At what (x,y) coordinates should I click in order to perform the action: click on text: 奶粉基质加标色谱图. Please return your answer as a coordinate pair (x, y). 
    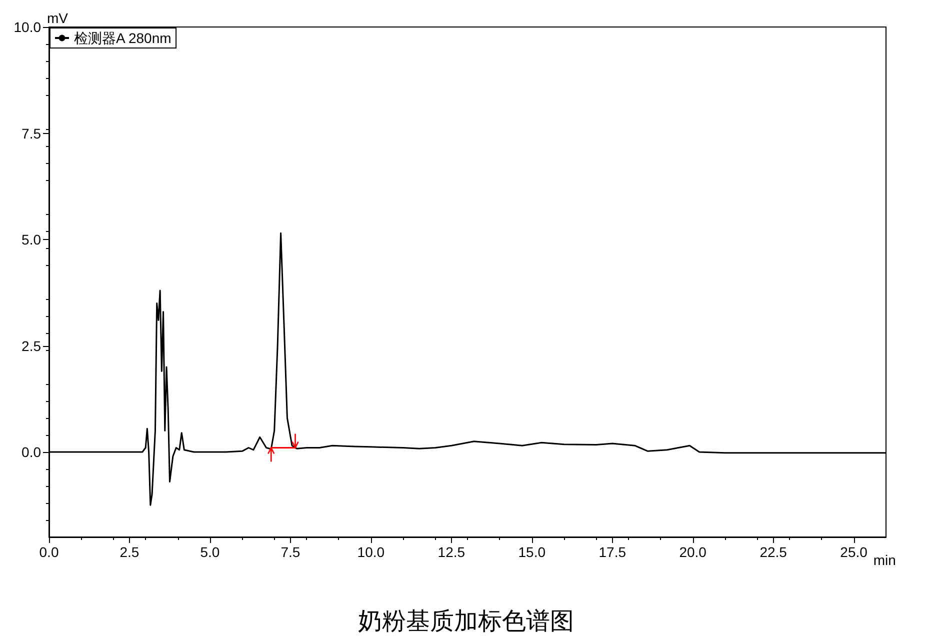
    Looking at the image, I should click on (466, 621).